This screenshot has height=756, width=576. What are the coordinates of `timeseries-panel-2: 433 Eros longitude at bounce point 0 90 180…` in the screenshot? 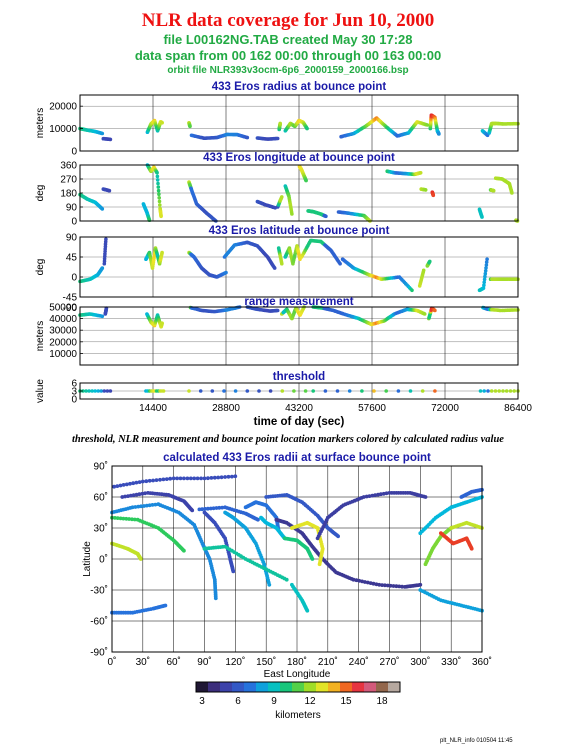 It's located at (277, 190).